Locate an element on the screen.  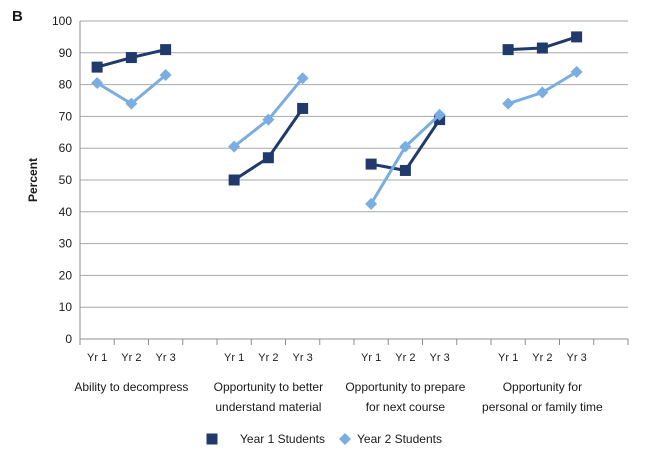
y-tick-label: 30 is located at coordinates (66, 244).